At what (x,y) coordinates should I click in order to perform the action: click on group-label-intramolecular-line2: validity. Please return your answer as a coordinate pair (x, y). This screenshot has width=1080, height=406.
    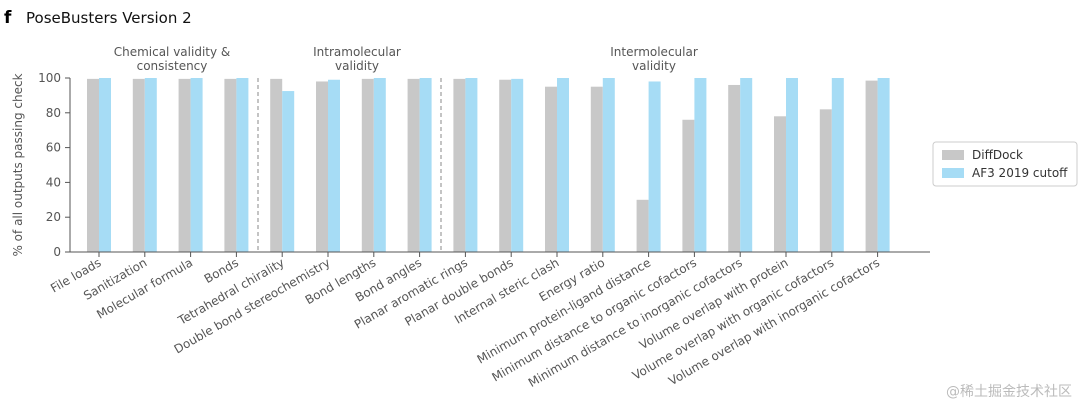
    Looking at the image, I should click on (357, 66).